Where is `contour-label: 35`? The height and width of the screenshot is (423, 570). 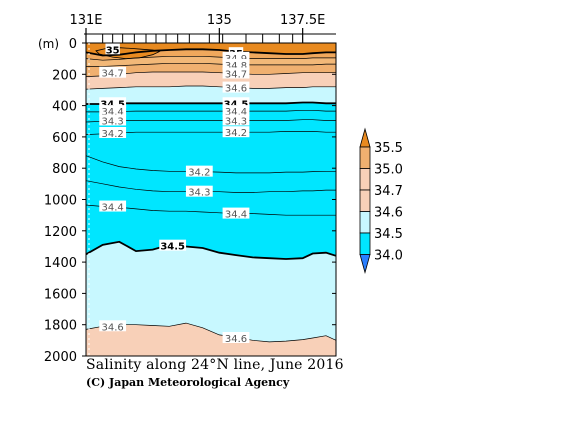
contour-label: 35 is located at coordinates (113, 50).